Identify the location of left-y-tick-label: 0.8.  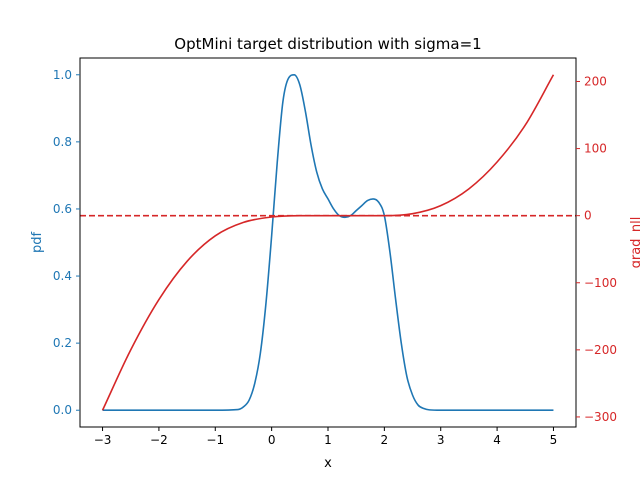
(62, 142).